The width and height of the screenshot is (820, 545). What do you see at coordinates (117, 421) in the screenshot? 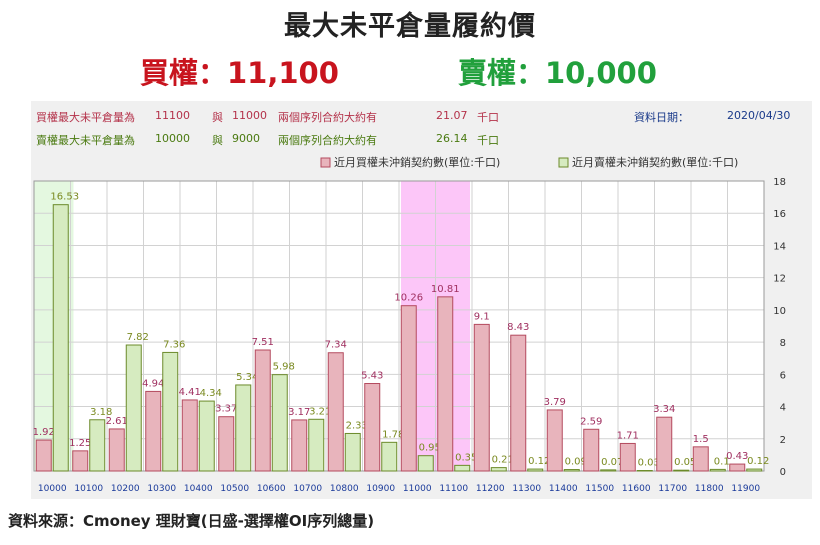
I see `call-value-label: 2.61` at bounding box center [117, 421].